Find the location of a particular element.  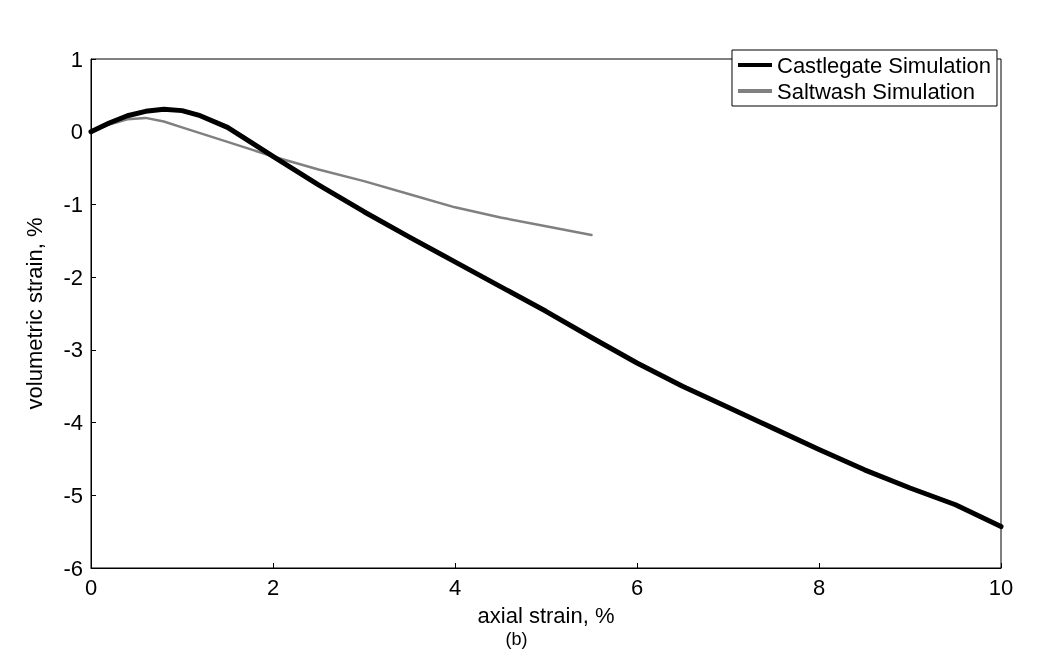

x-tick-label: 10 is located at coordinates (1001, 587).